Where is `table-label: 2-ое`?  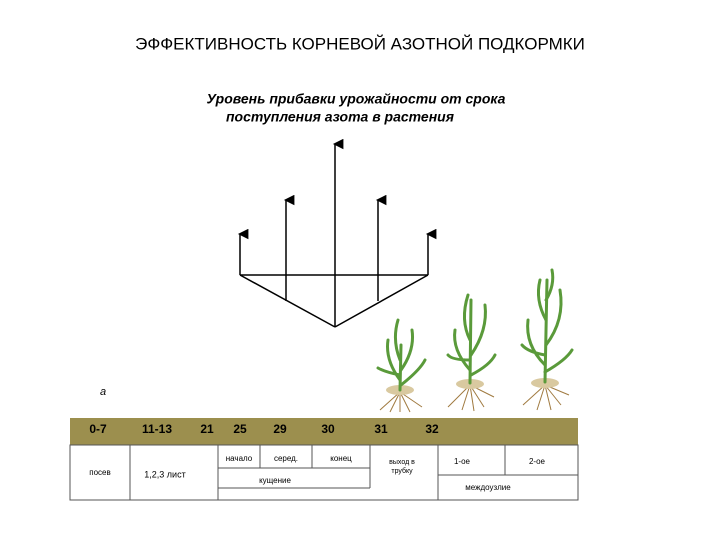 table-label: 2-ое is located at coordinates (537, 461).